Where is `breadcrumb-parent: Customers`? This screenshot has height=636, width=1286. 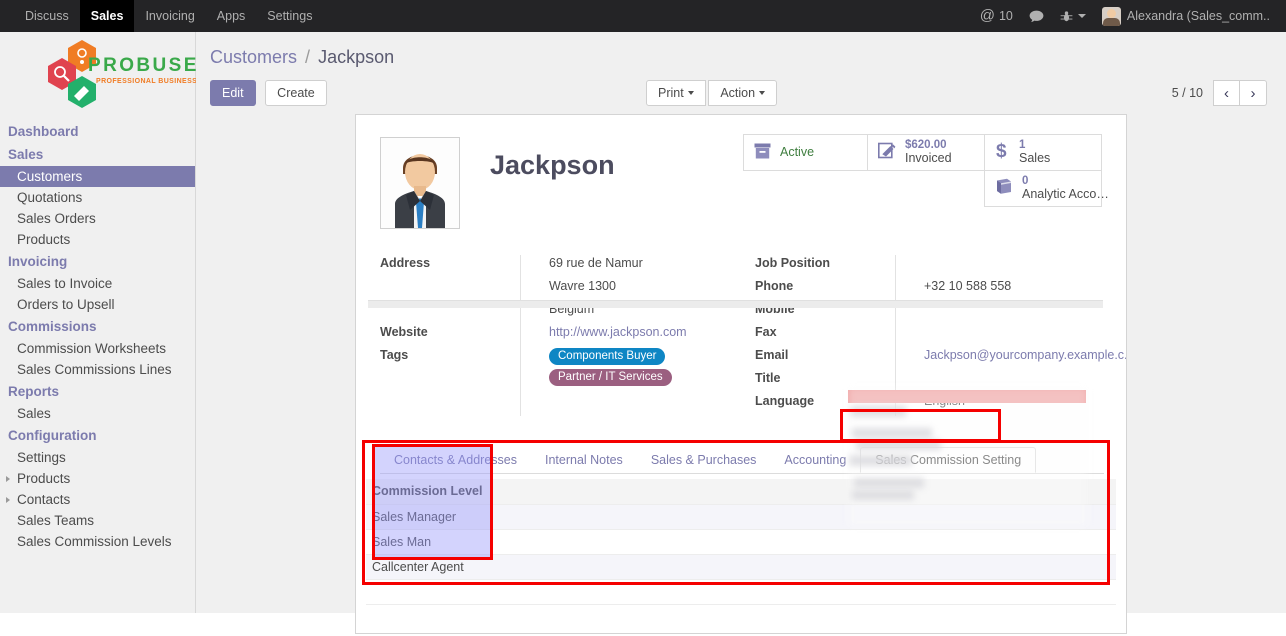
breadcrumb-parent: Customers is located at coordinates (254, 57).